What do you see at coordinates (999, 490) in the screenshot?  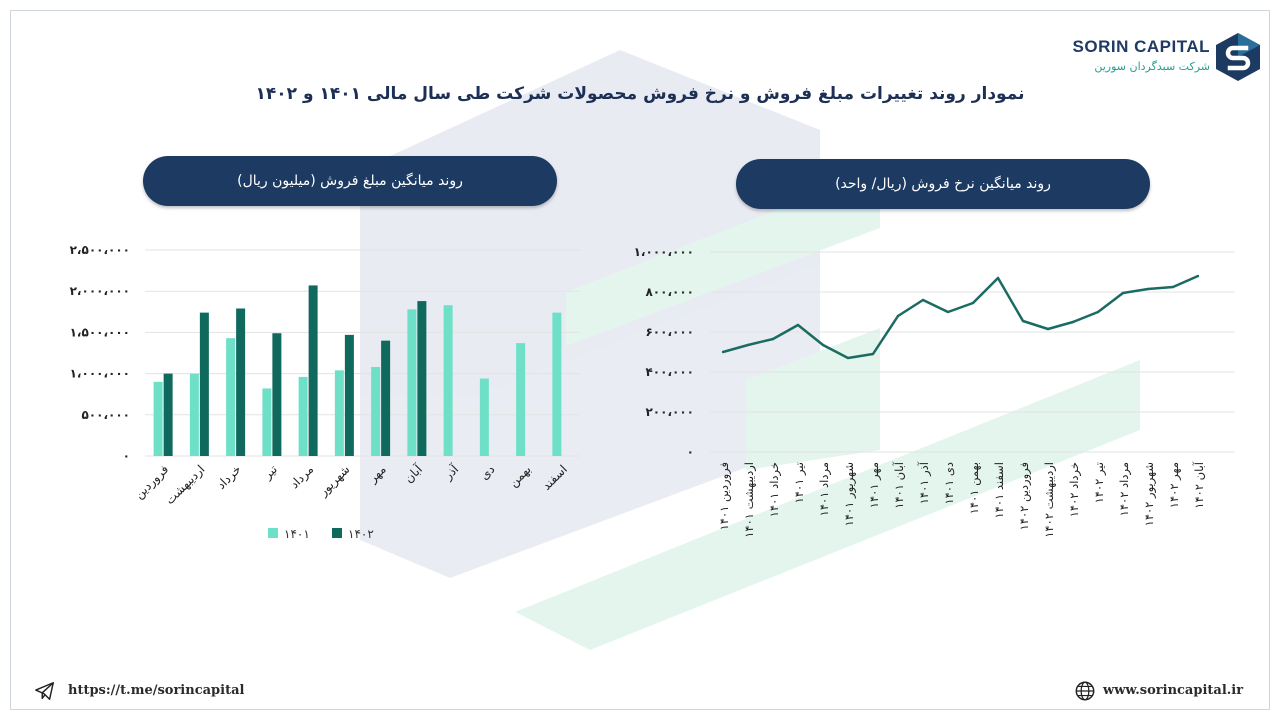 I see `line-x-tick-label: اسفند ۱۴۰۱` at bounding box center [999, 490].